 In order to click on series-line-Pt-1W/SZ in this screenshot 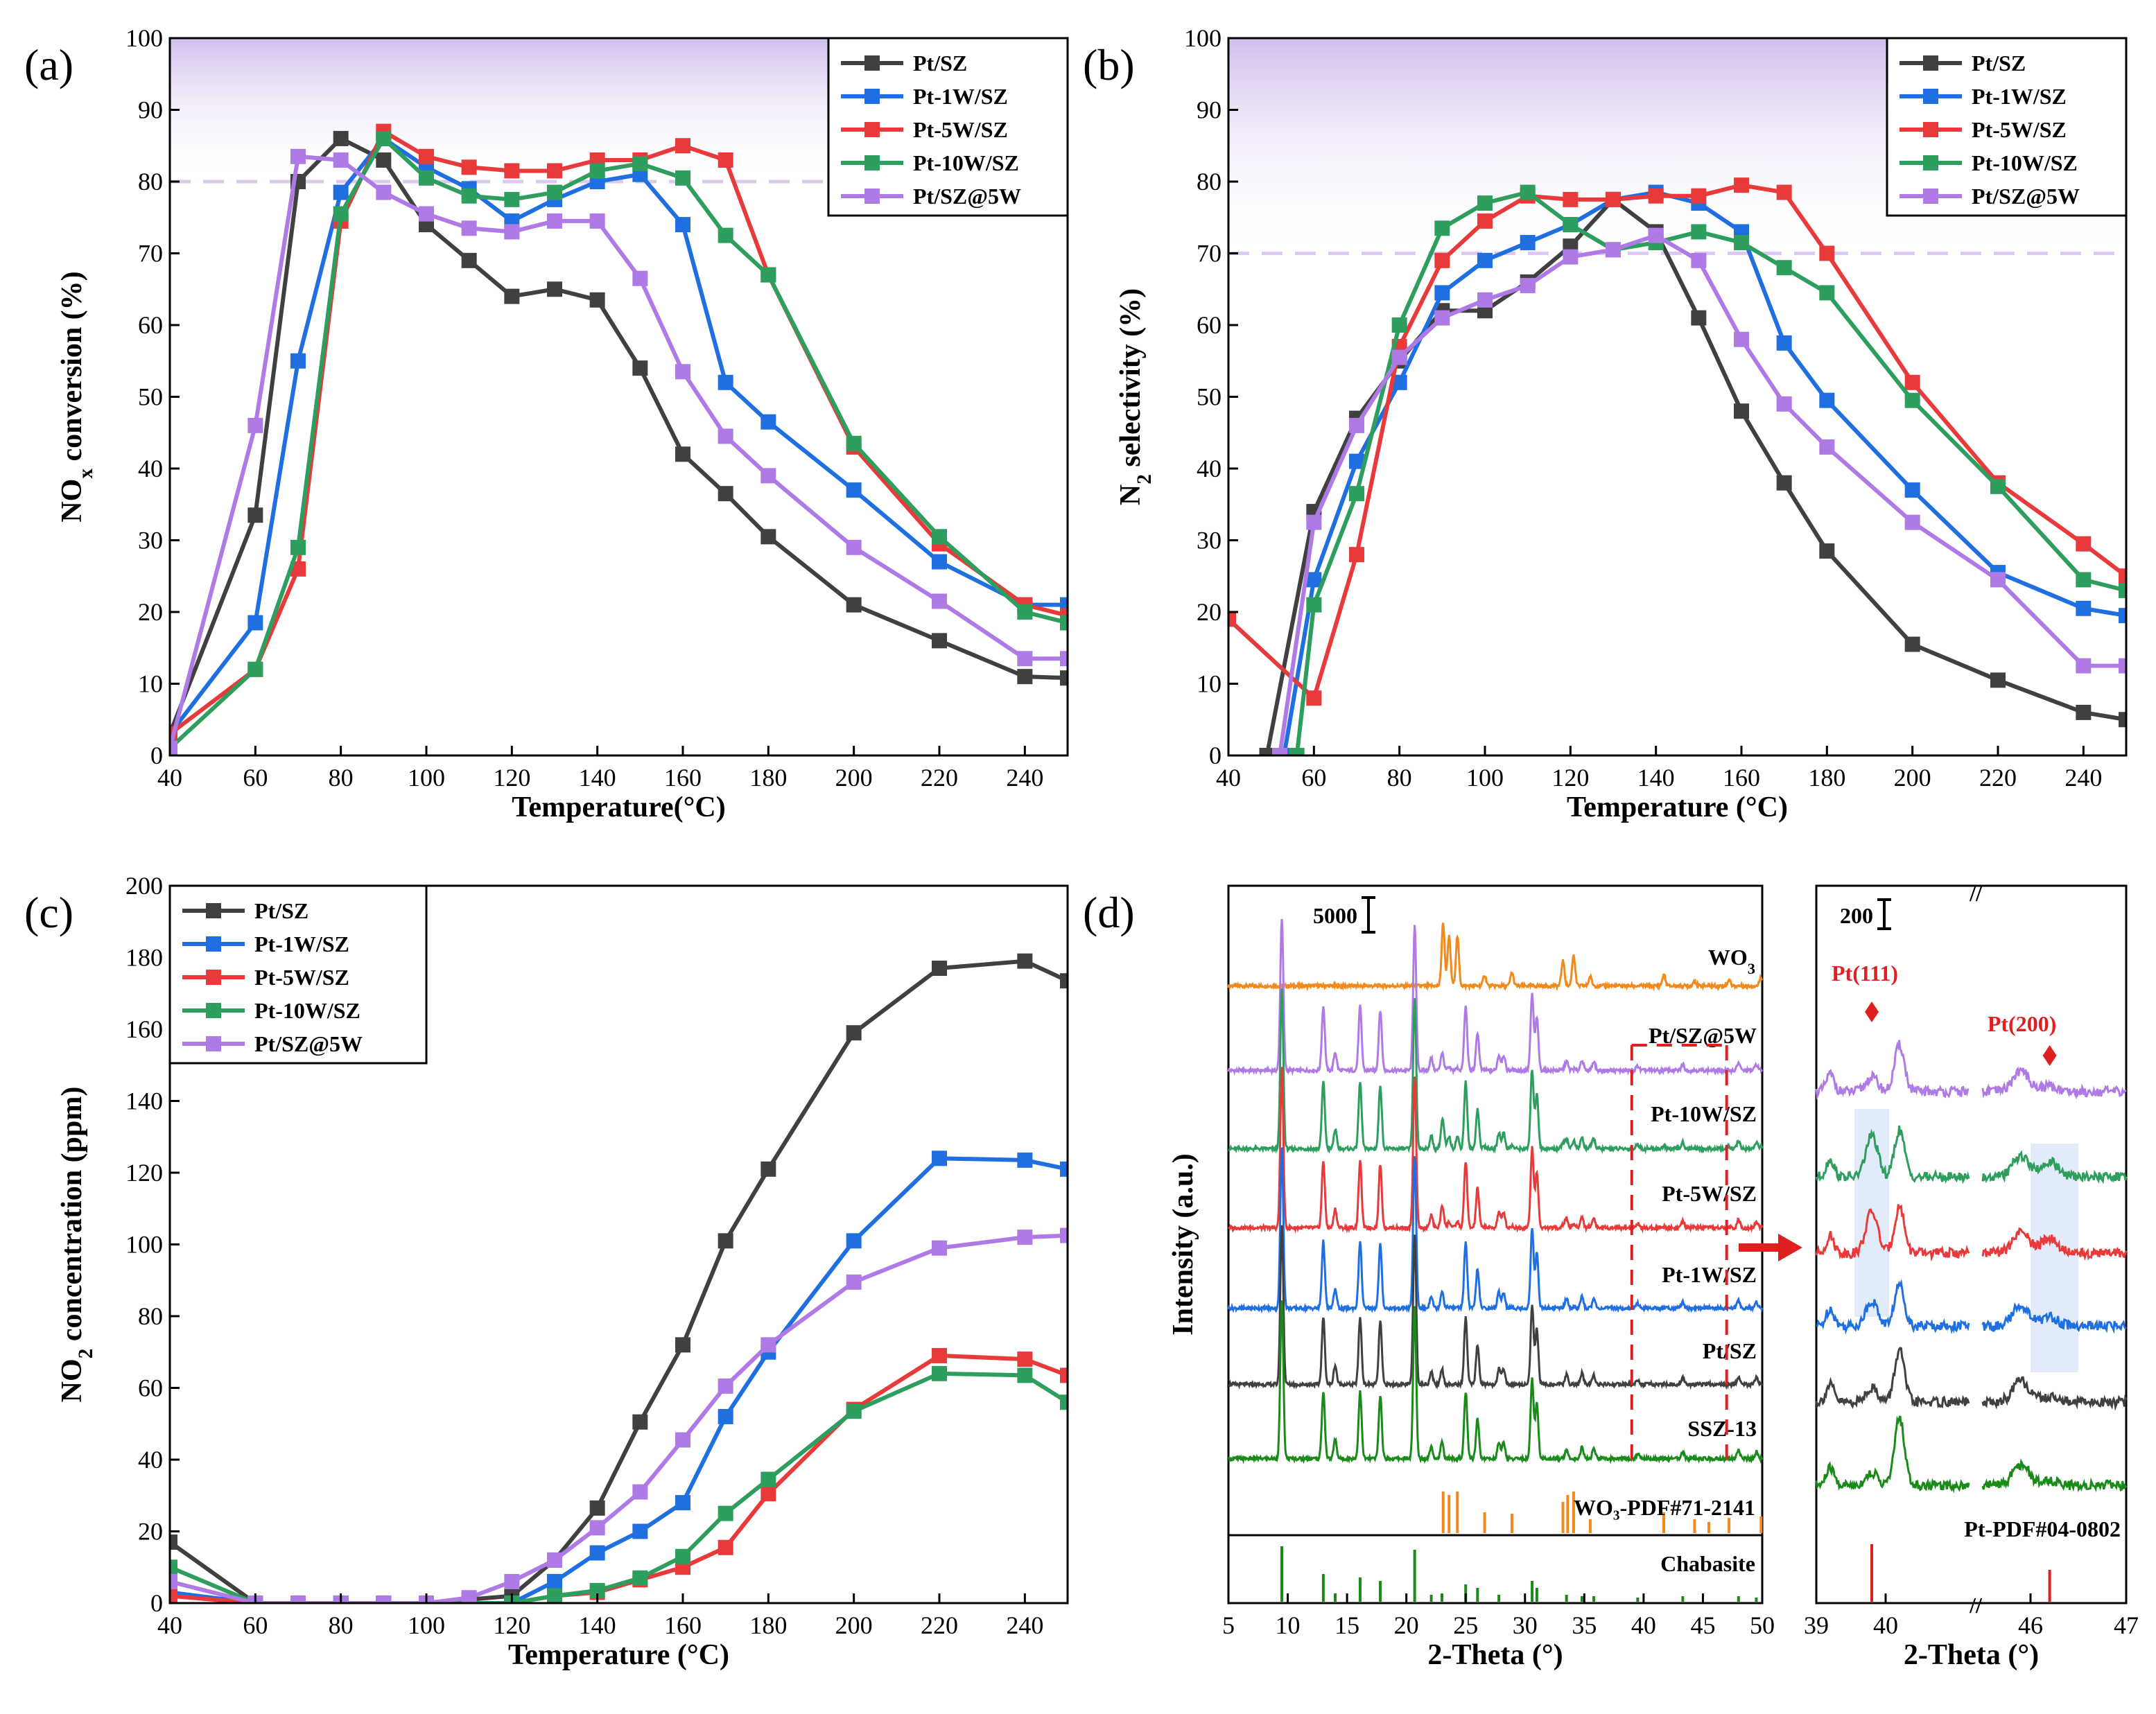, I will do `click(1704, 472)`.